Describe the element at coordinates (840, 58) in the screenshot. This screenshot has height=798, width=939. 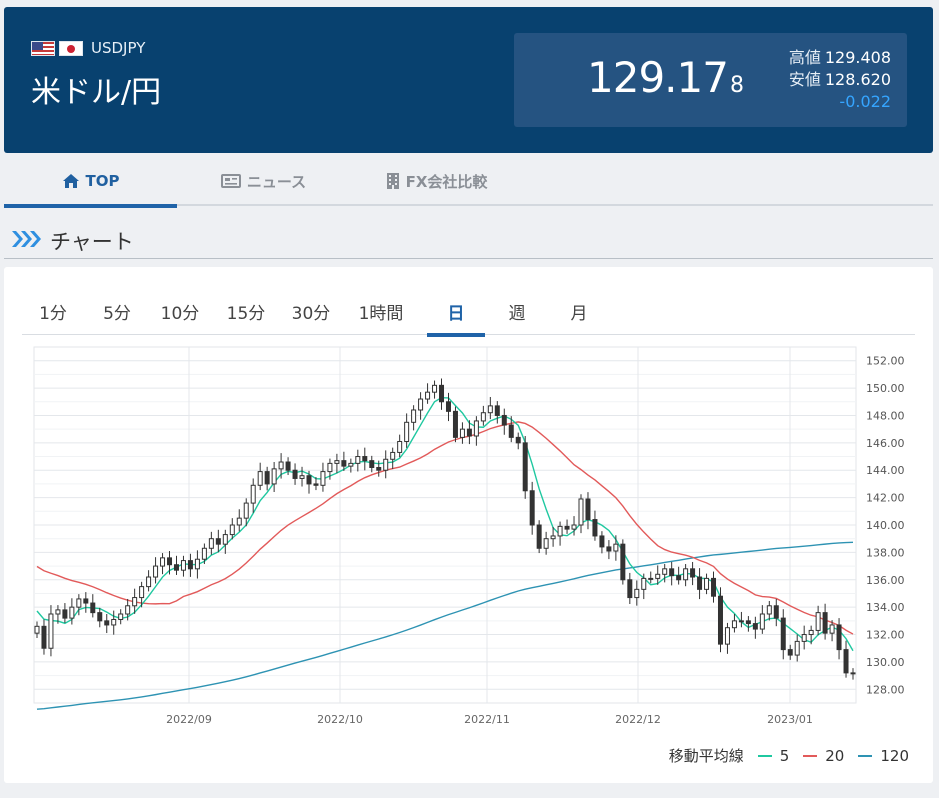
I see `high-row: 高値 129.408` at that location.